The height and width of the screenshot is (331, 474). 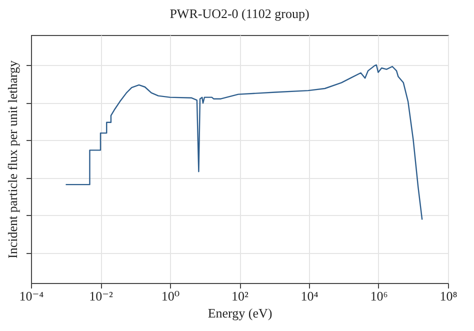 What do you see at coordinates (240, 296) in the screenshot?
I see `x-tick-label: 10²` at bounding box center [240, 296].